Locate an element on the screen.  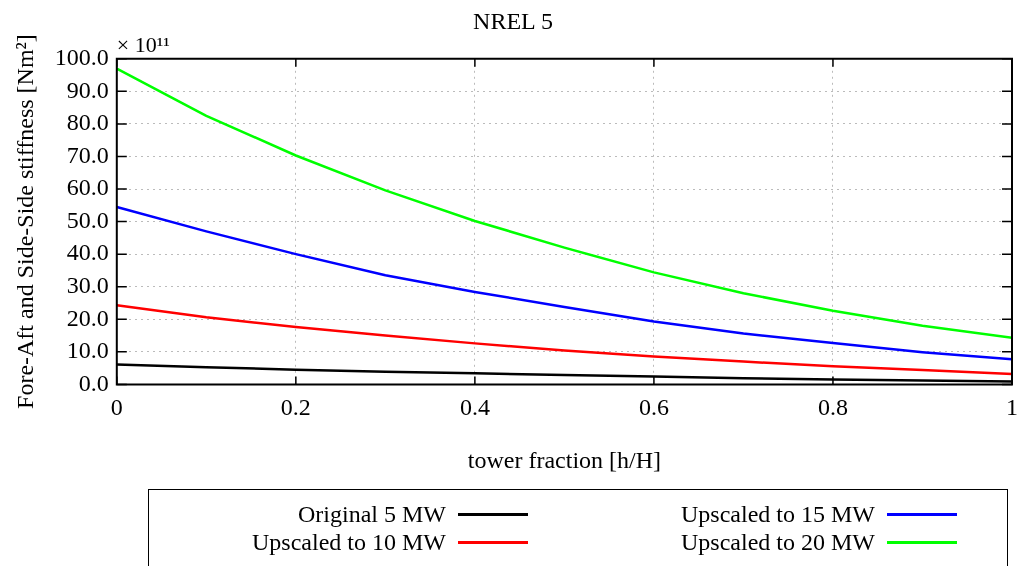
legend-label: Upscaled to 15 MW is located at coordinates (778, 514).